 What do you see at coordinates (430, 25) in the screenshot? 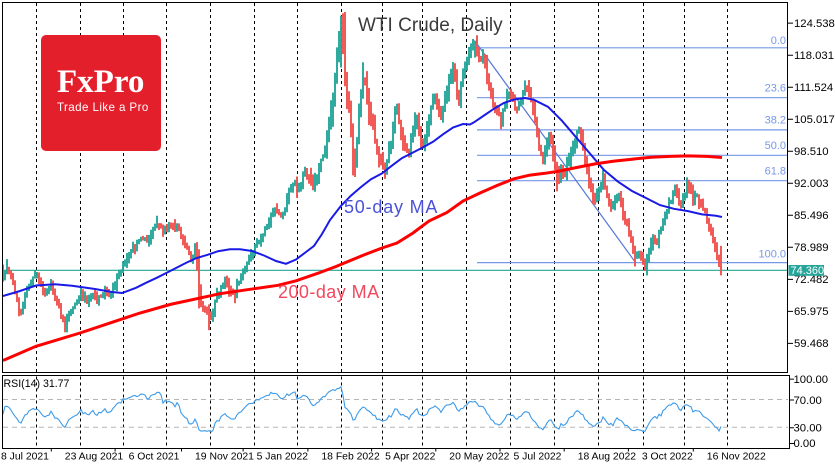
I see `svg-text: WTI Crude, Daily` at bounding box center [430, 25].